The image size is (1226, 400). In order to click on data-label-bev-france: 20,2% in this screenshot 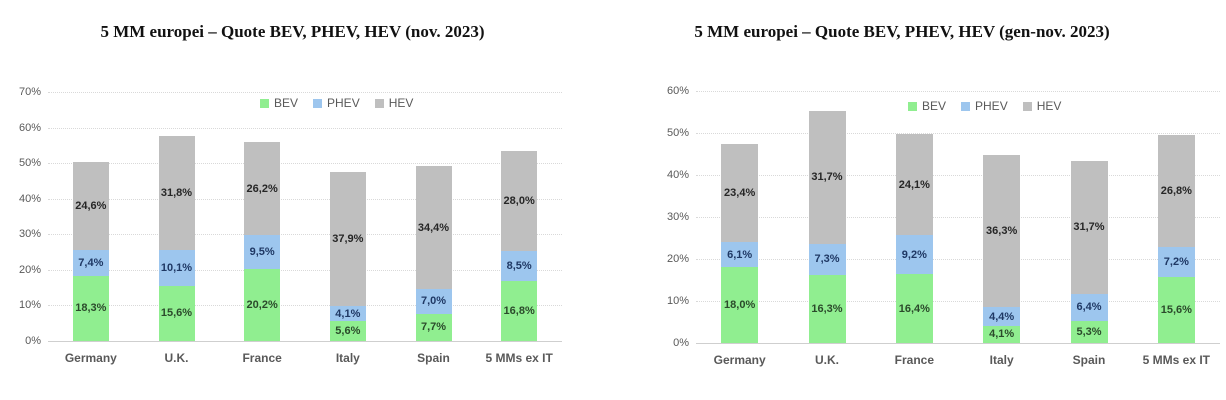, I will do `click(262, 305)`.